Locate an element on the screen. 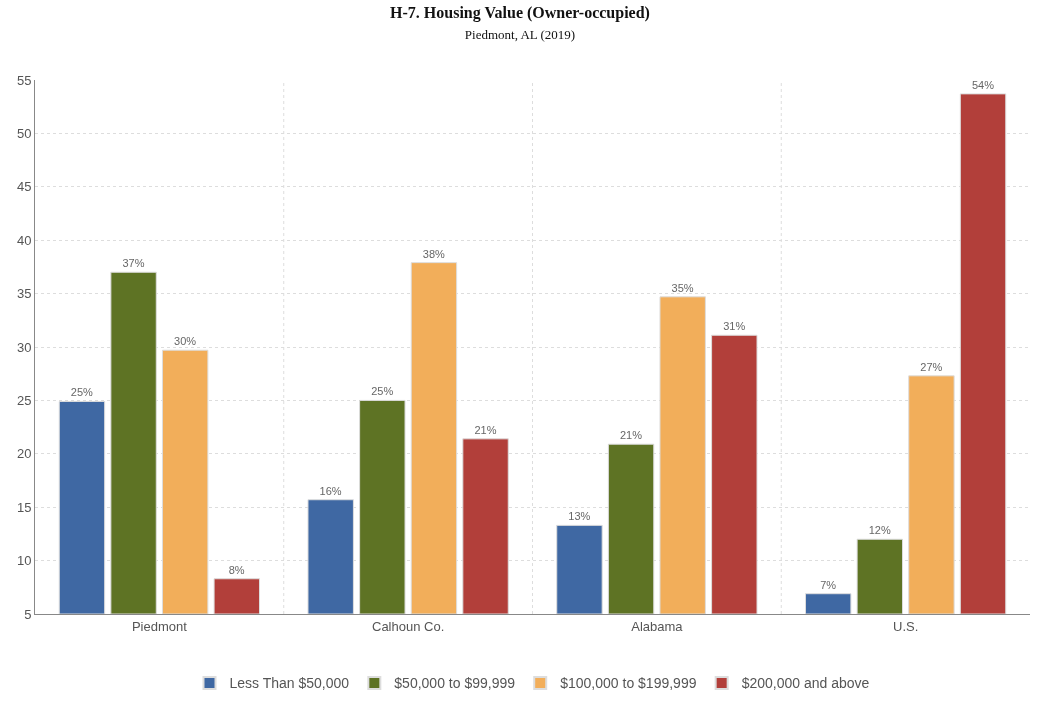 Image resolution: width=1040 pixels, height=709 pixels. y-tick-label: 40 is located at coordinates (24, 240).